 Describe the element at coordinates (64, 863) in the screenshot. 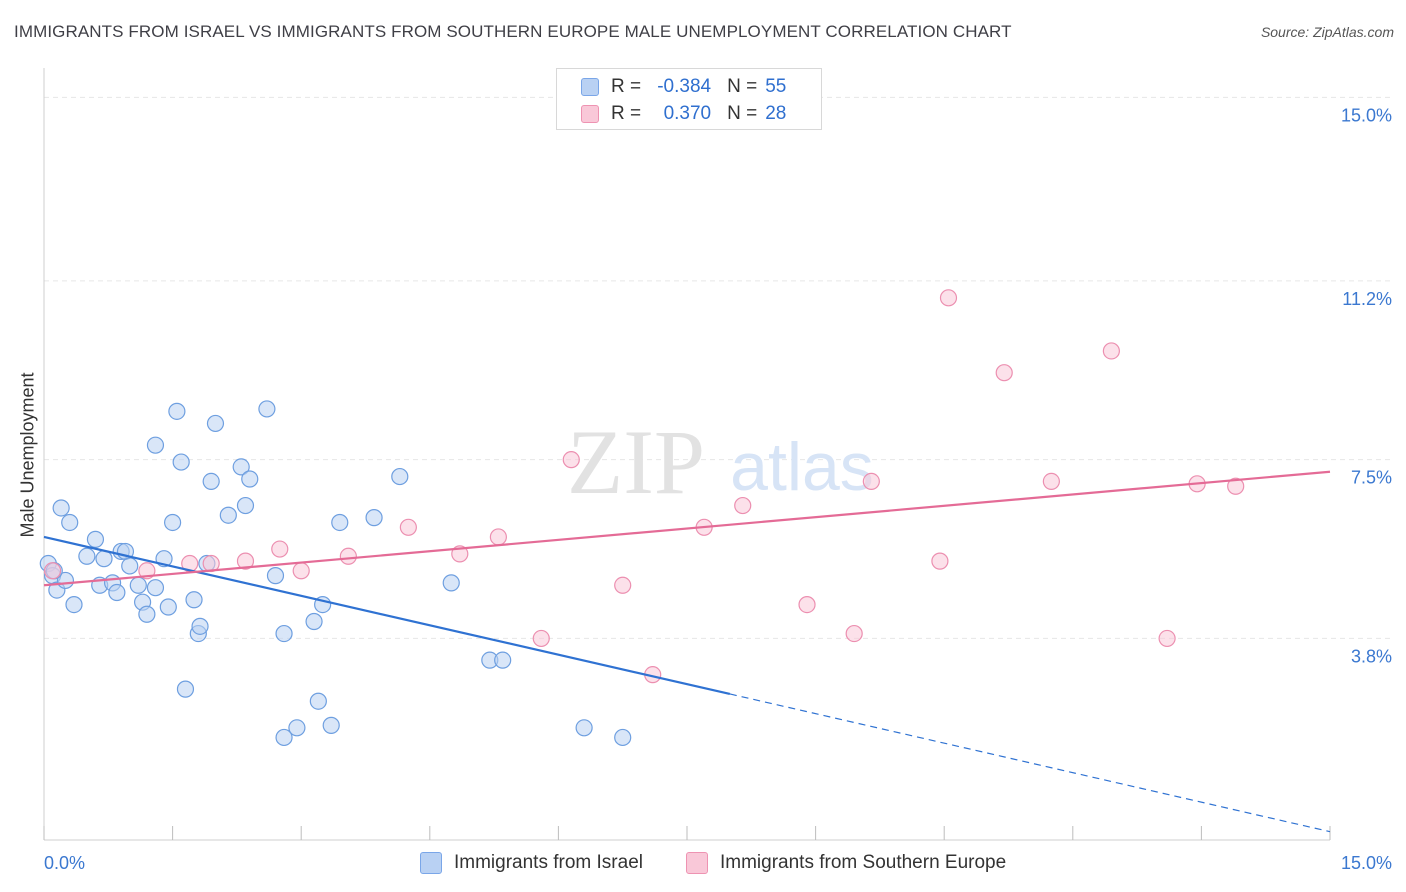

I see `x-tick-label-min: 0.0%` at that location.